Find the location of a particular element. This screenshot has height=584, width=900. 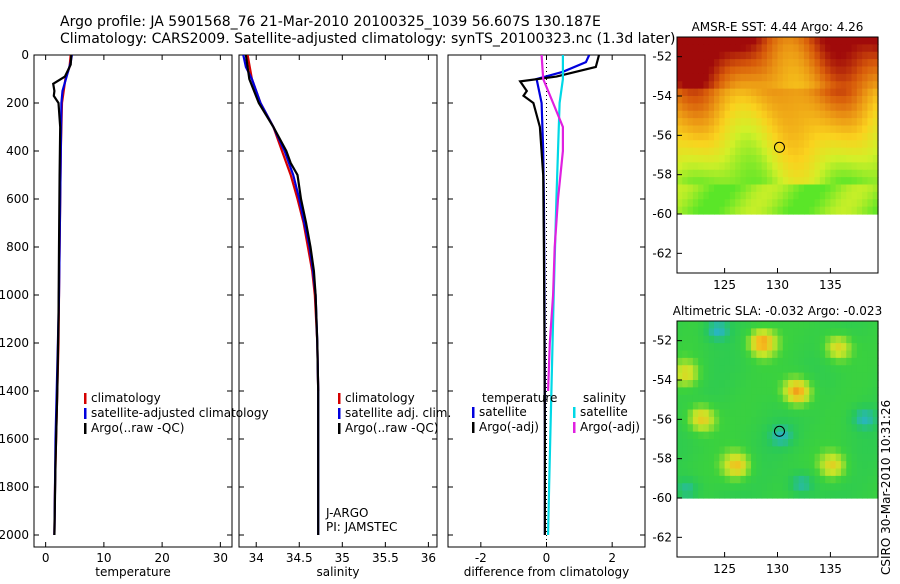

salinity-xlabel: salinity is located at coordinates (337, 572).